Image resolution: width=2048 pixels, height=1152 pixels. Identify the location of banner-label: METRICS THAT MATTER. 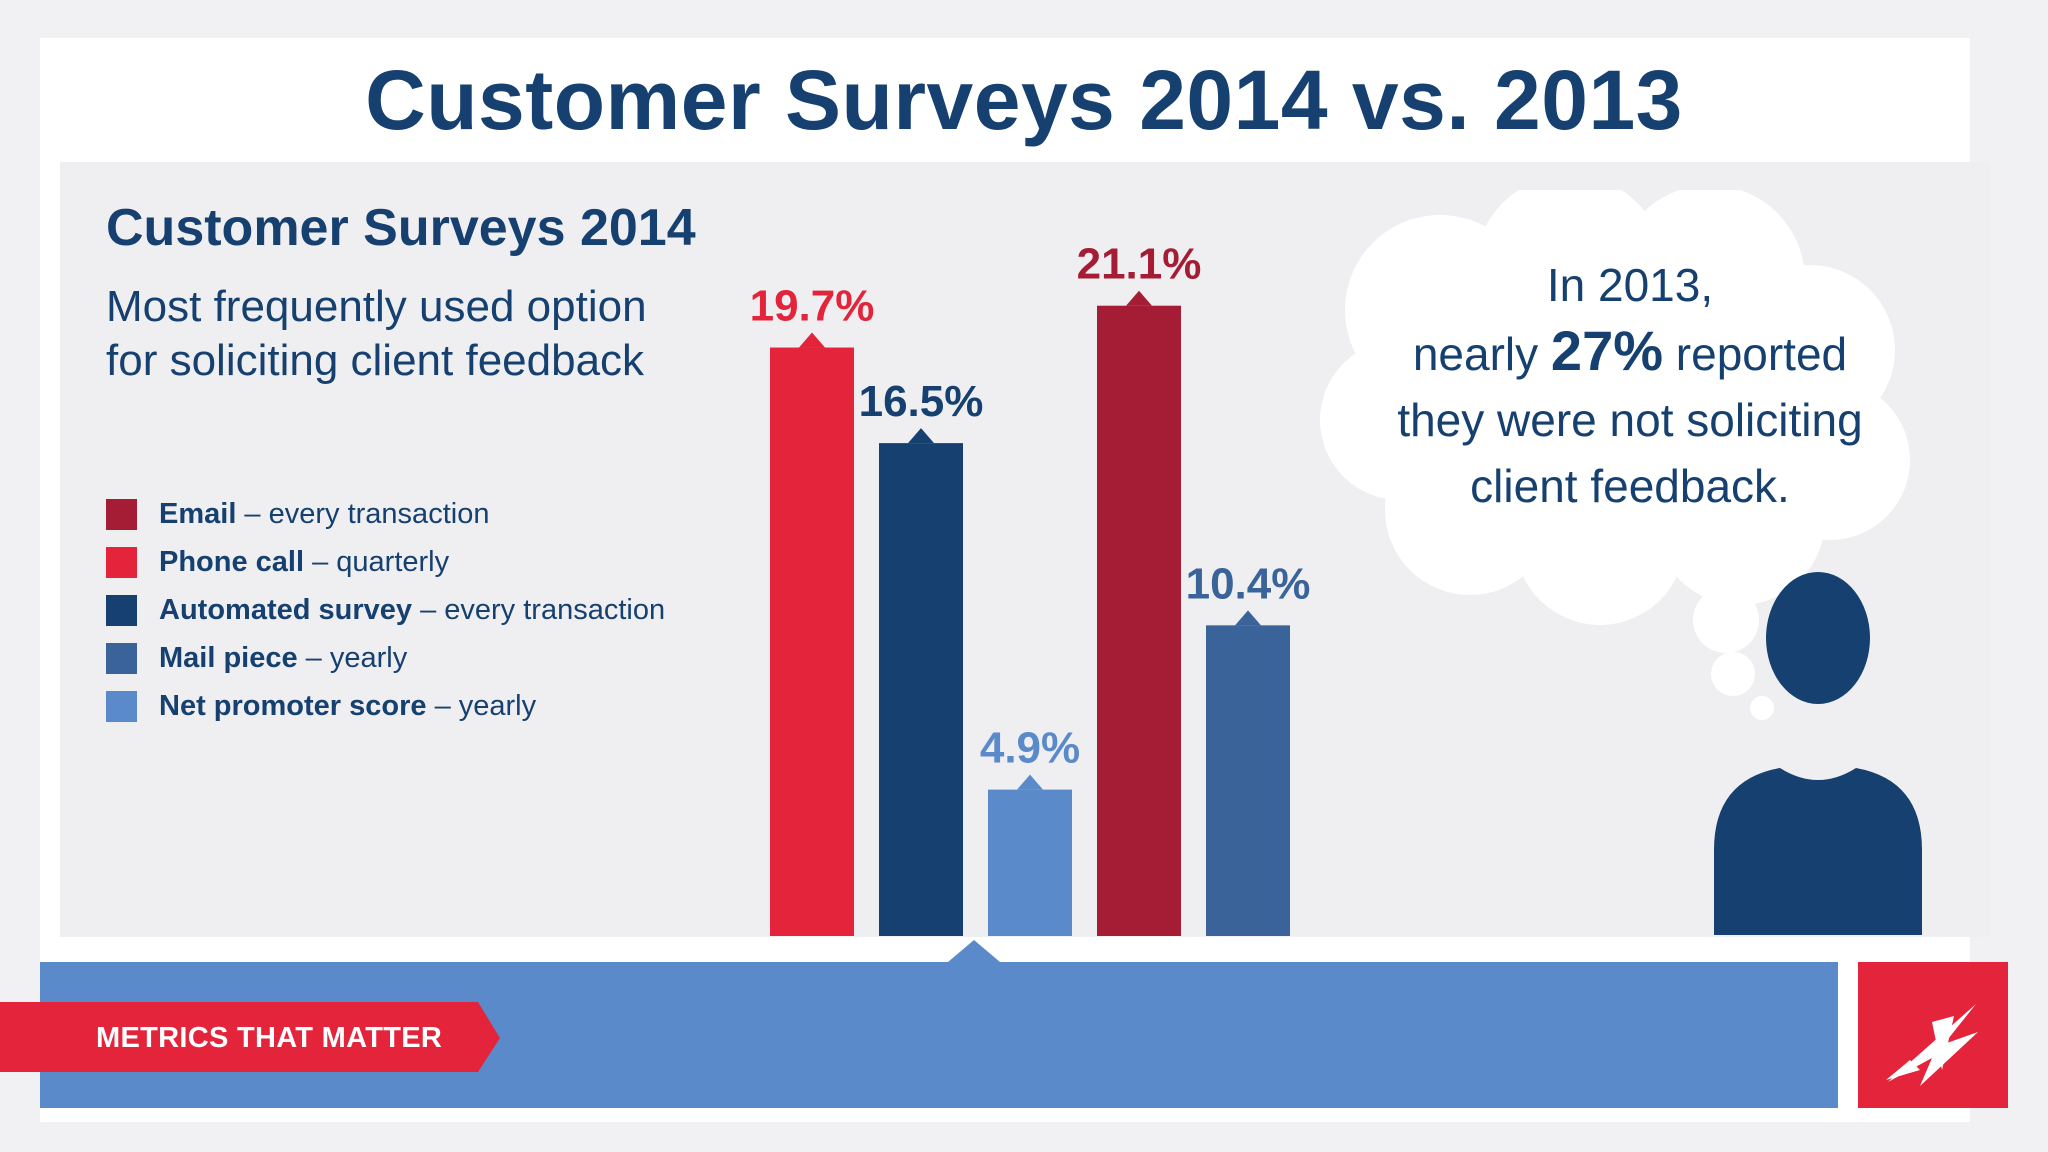
(269, 1038).